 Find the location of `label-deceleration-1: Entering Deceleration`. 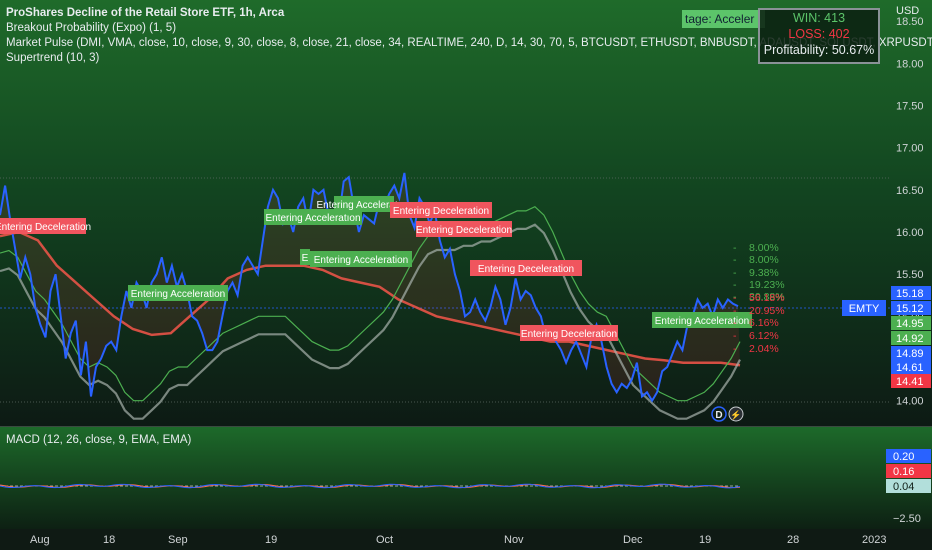

label-deceleration-1: Entering Deceleration is located at coordinates (45, 227).